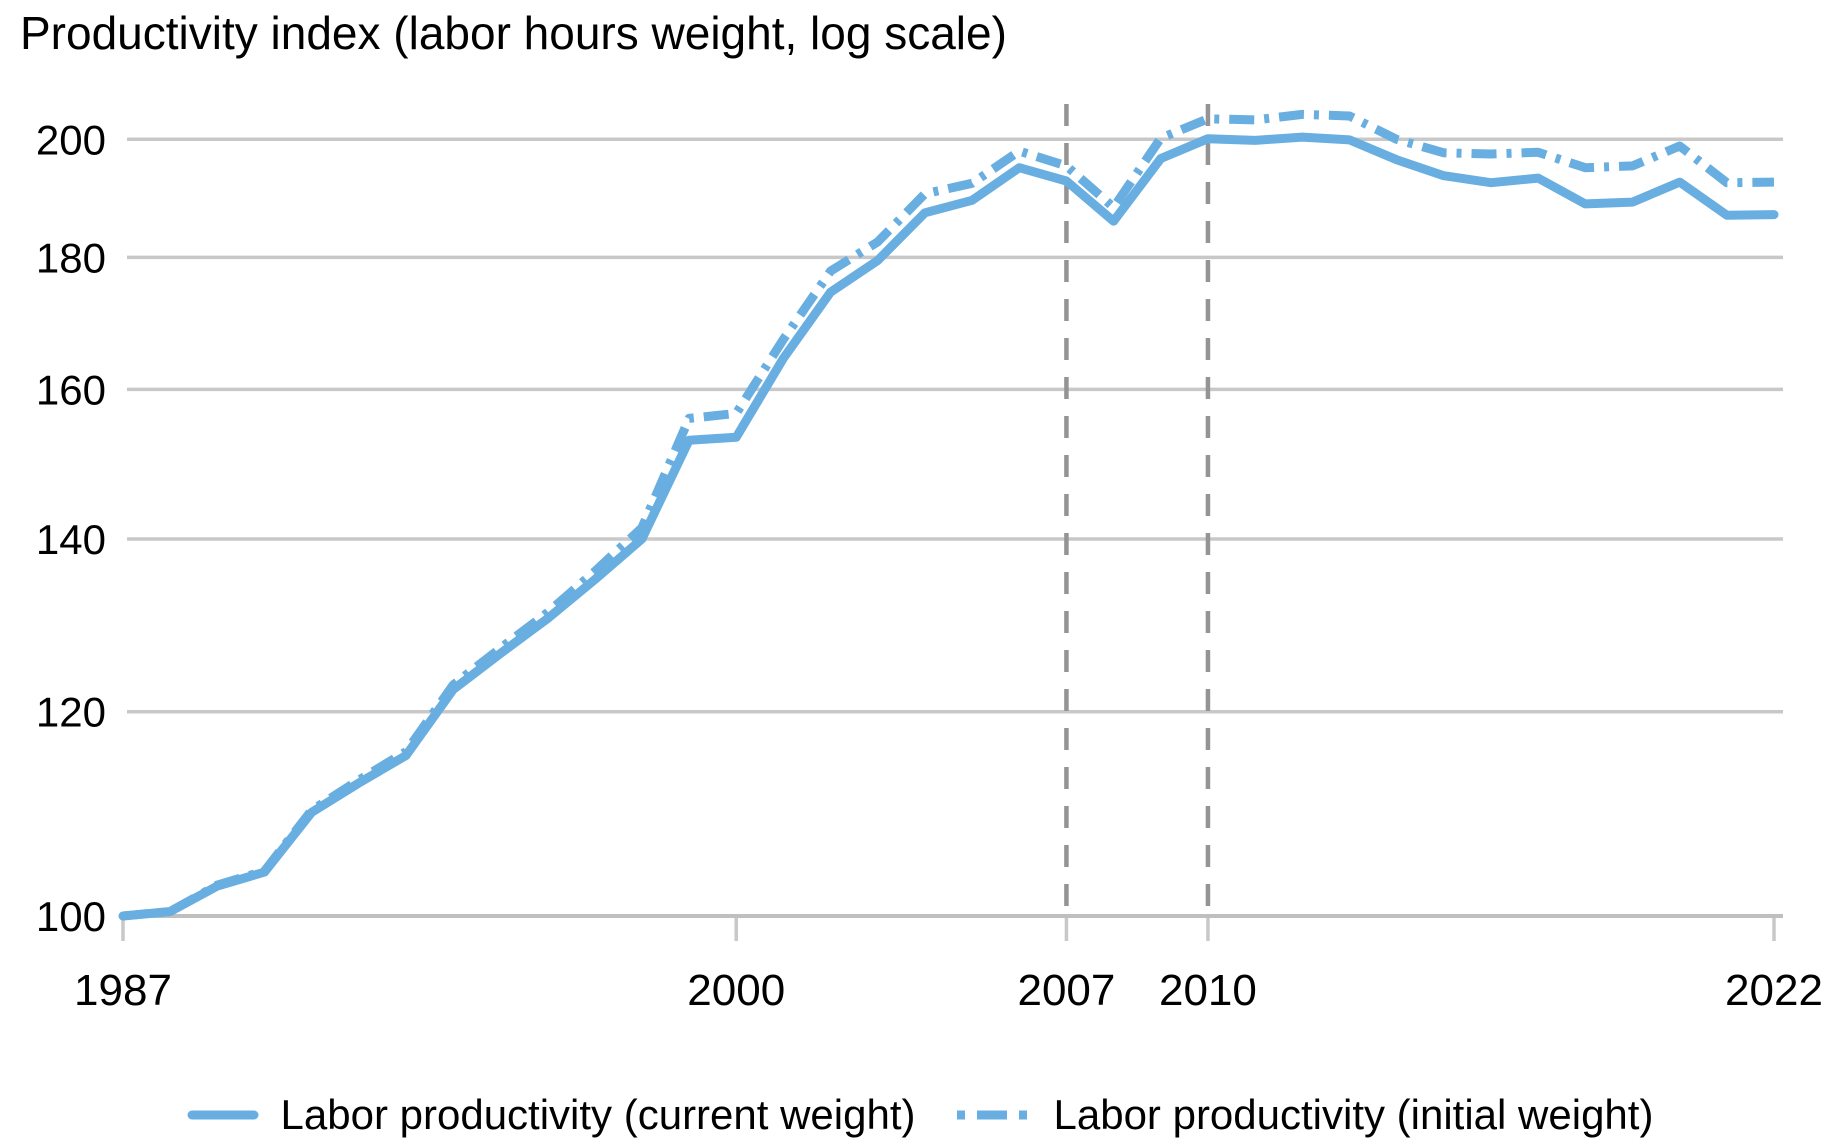 Image resolution: width=1840 pixels, height=1144 pixels. I want to click on y-tick-label-140: 140, so click(71, 539).